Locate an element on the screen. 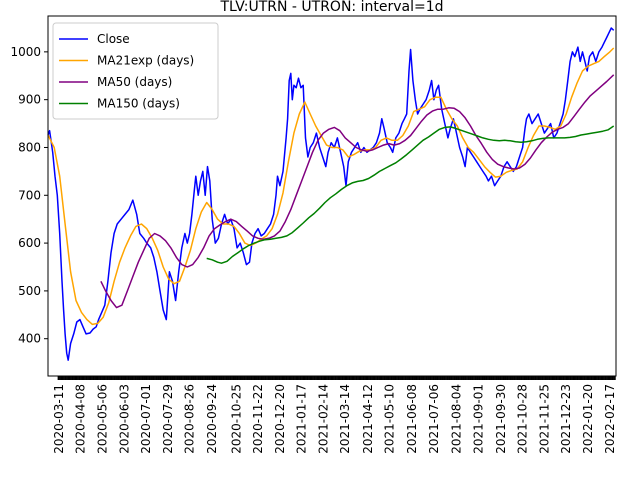 This screenshot has height=480, width=640. x-tick-label: 2022-02-17 is located at coordinates (610, 419).